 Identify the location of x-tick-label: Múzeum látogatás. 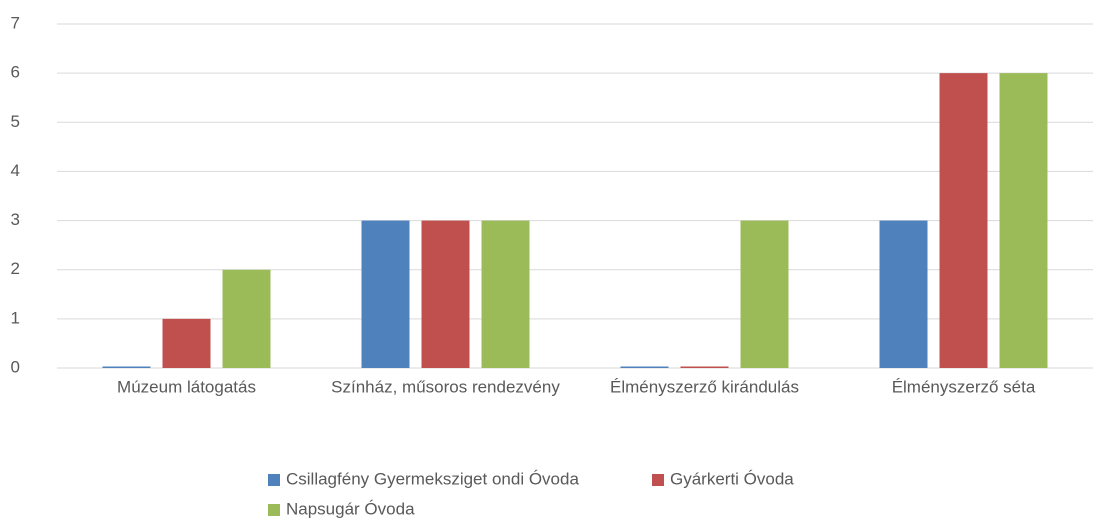
(186, 386).